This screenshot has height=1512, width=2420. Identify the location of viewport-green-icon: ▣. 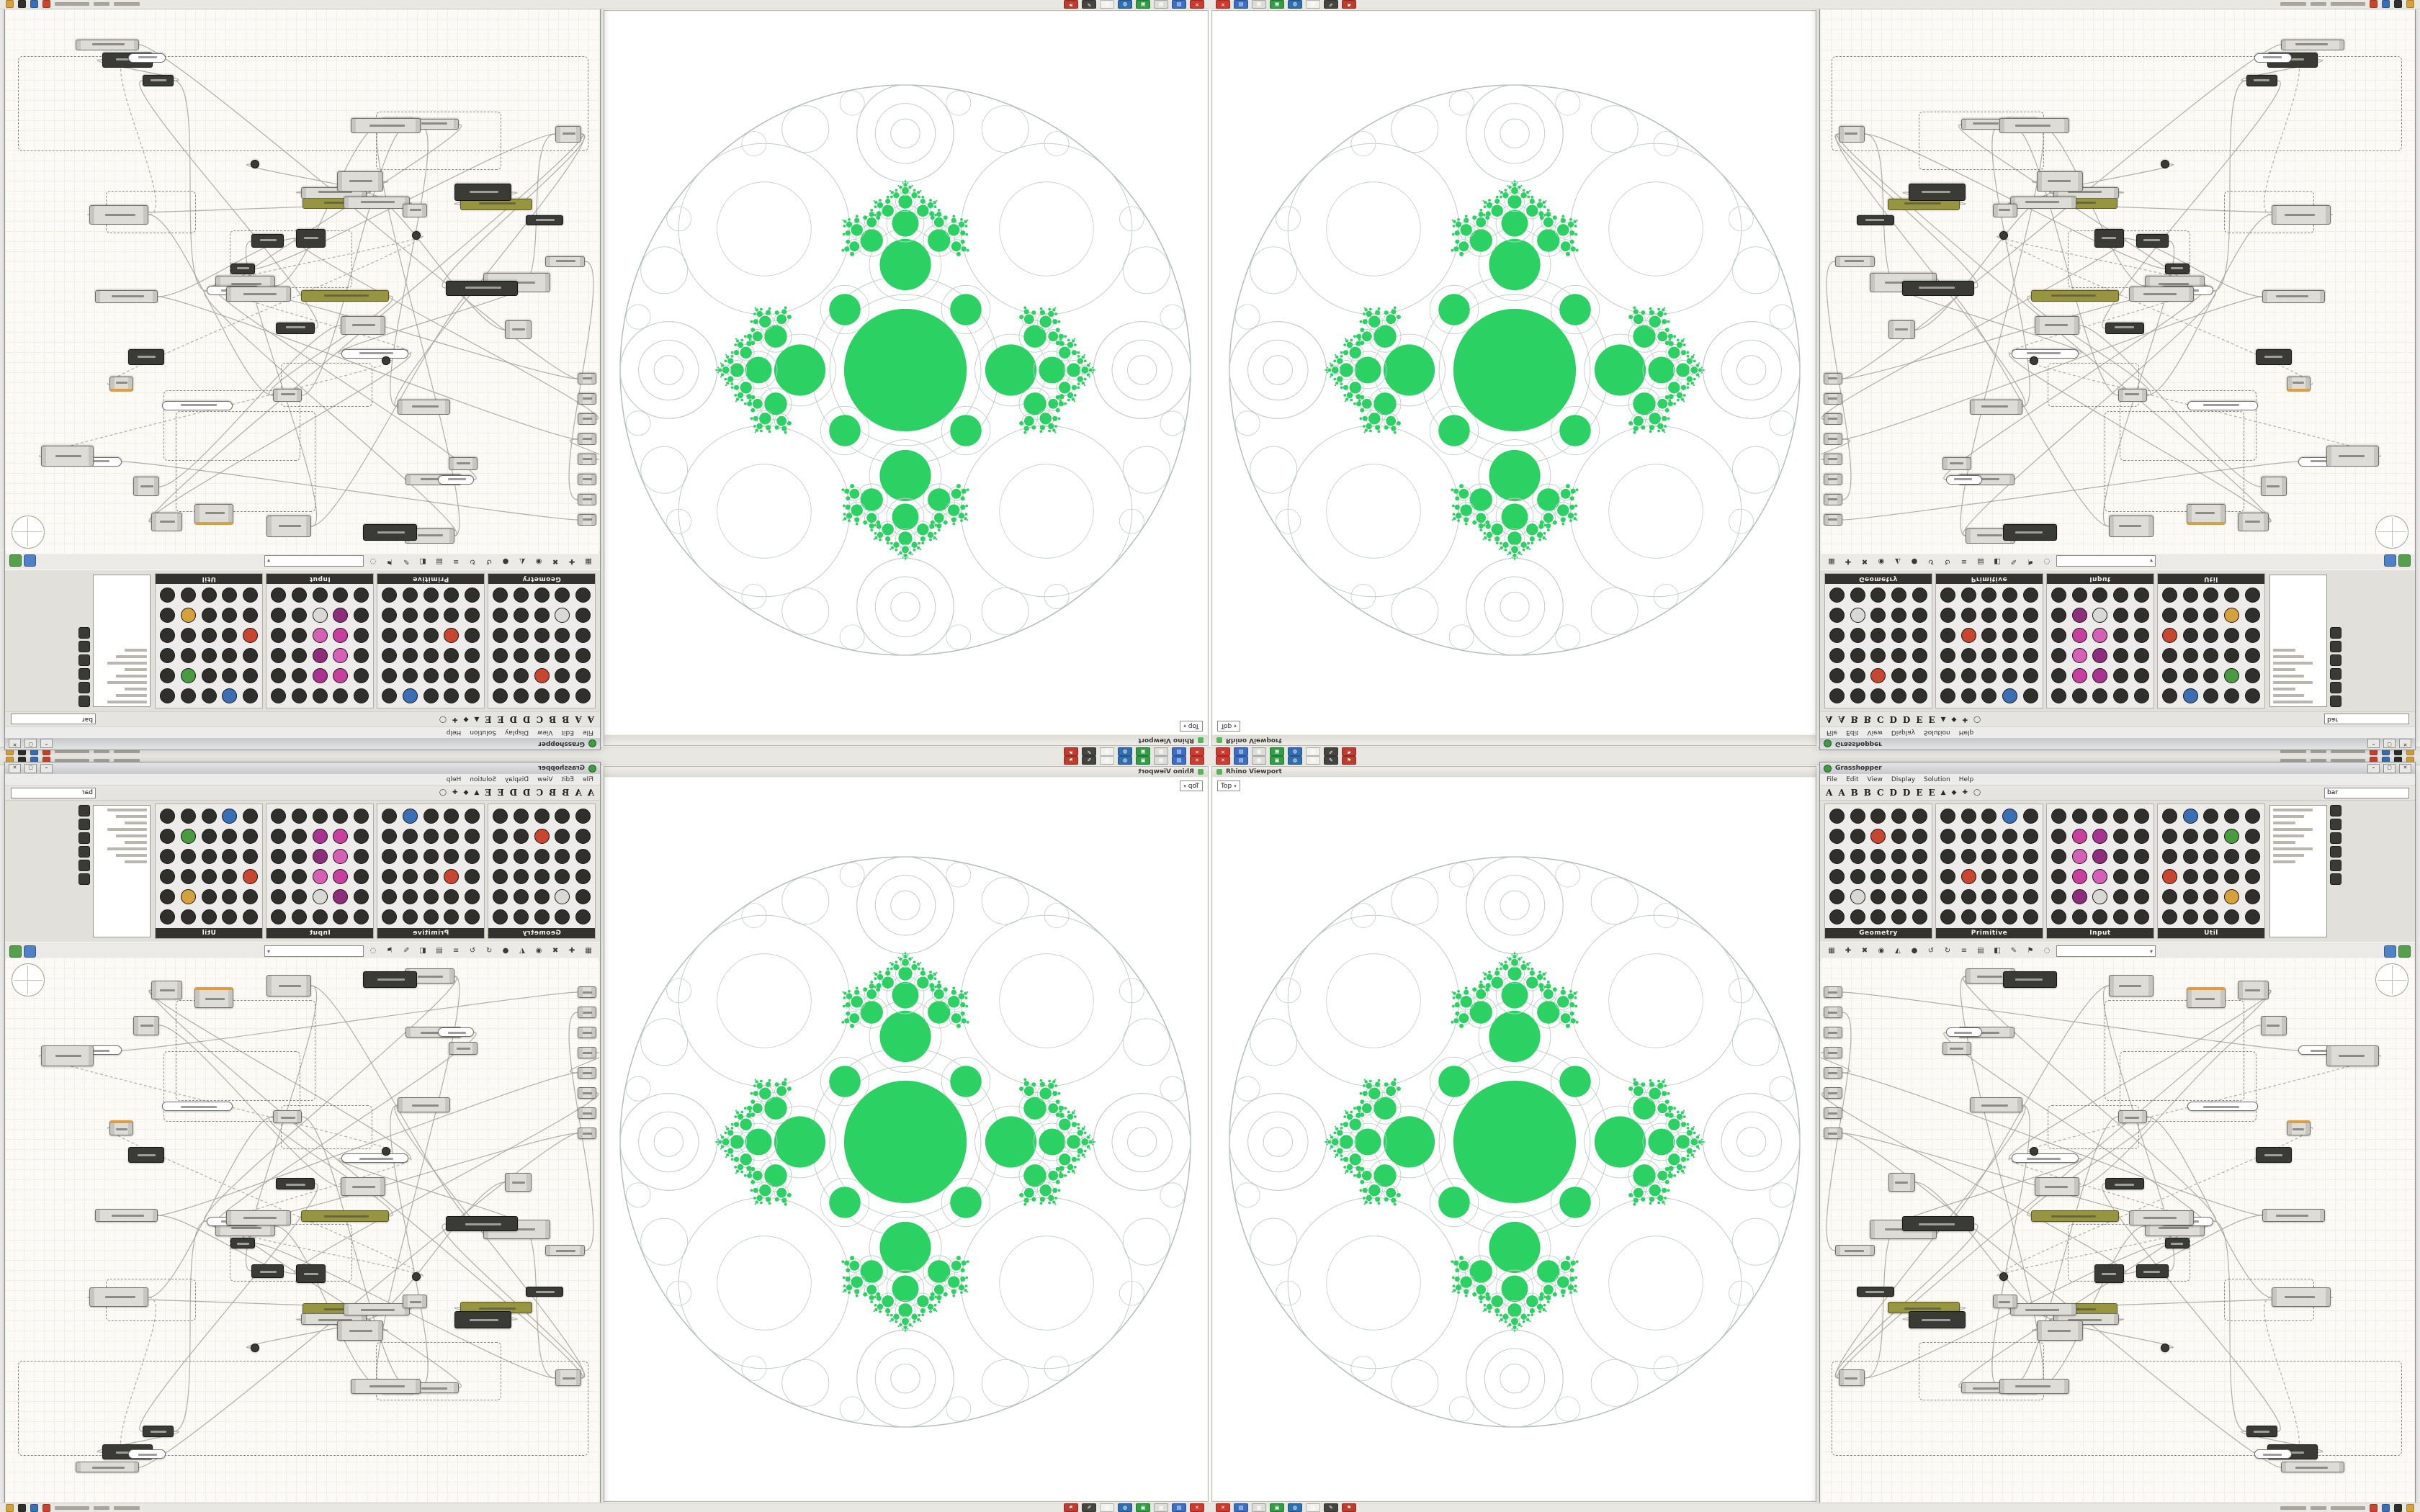
(1277, 4).